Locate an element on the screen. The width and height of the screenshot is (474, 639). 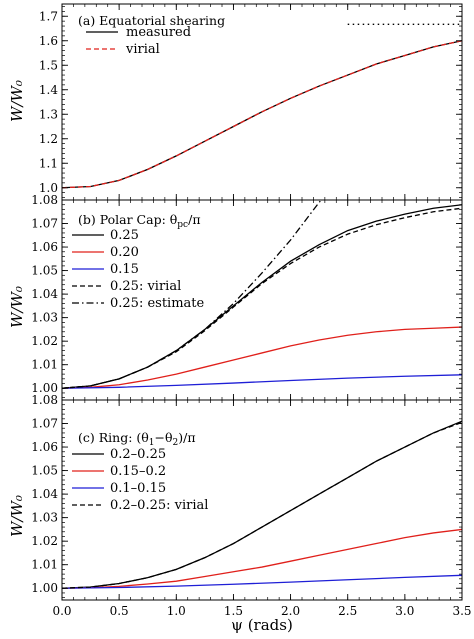
panel-c-title-tail: )/π is located at coordinates (186, 437).